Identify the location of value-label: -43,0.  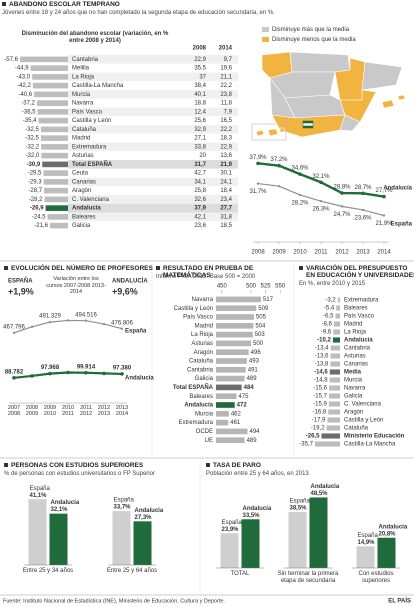
(23, 77).